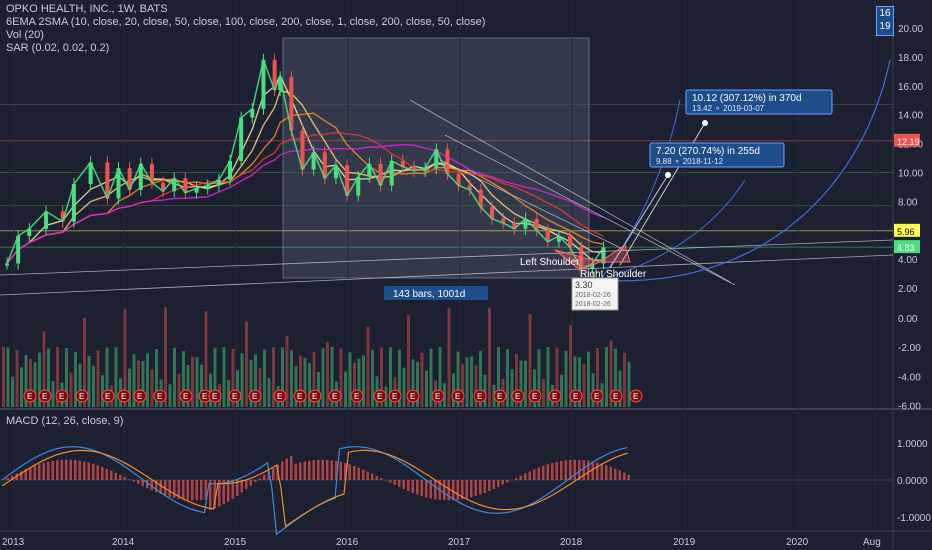 Image resolution: width=932 pixels, height=550 pixels. Describe the element at coordinates (123, 542) in the screenshot. I see `time-axis-label: 2014` at that location.